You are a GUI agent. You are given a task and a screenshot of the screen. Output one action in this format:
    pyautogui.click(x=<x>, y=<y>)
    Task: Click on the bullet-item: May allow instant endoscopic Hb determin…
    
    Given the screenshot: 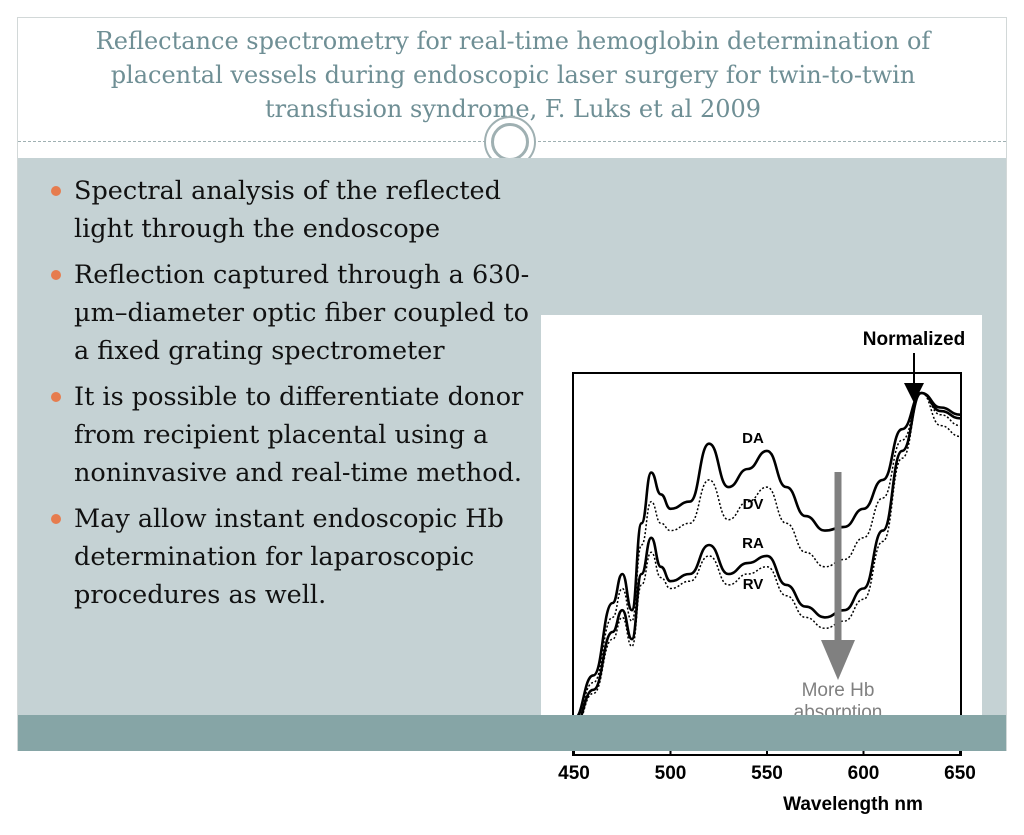 What is the action you would take?
    pyautogui.click(x=293, y=557)
    